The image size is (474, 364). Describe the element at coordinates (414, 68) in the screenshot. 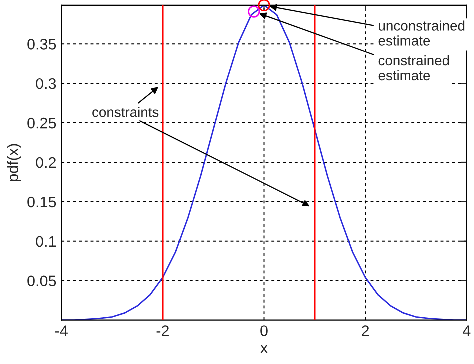

I see `annotation: constrained estimate` at that location.